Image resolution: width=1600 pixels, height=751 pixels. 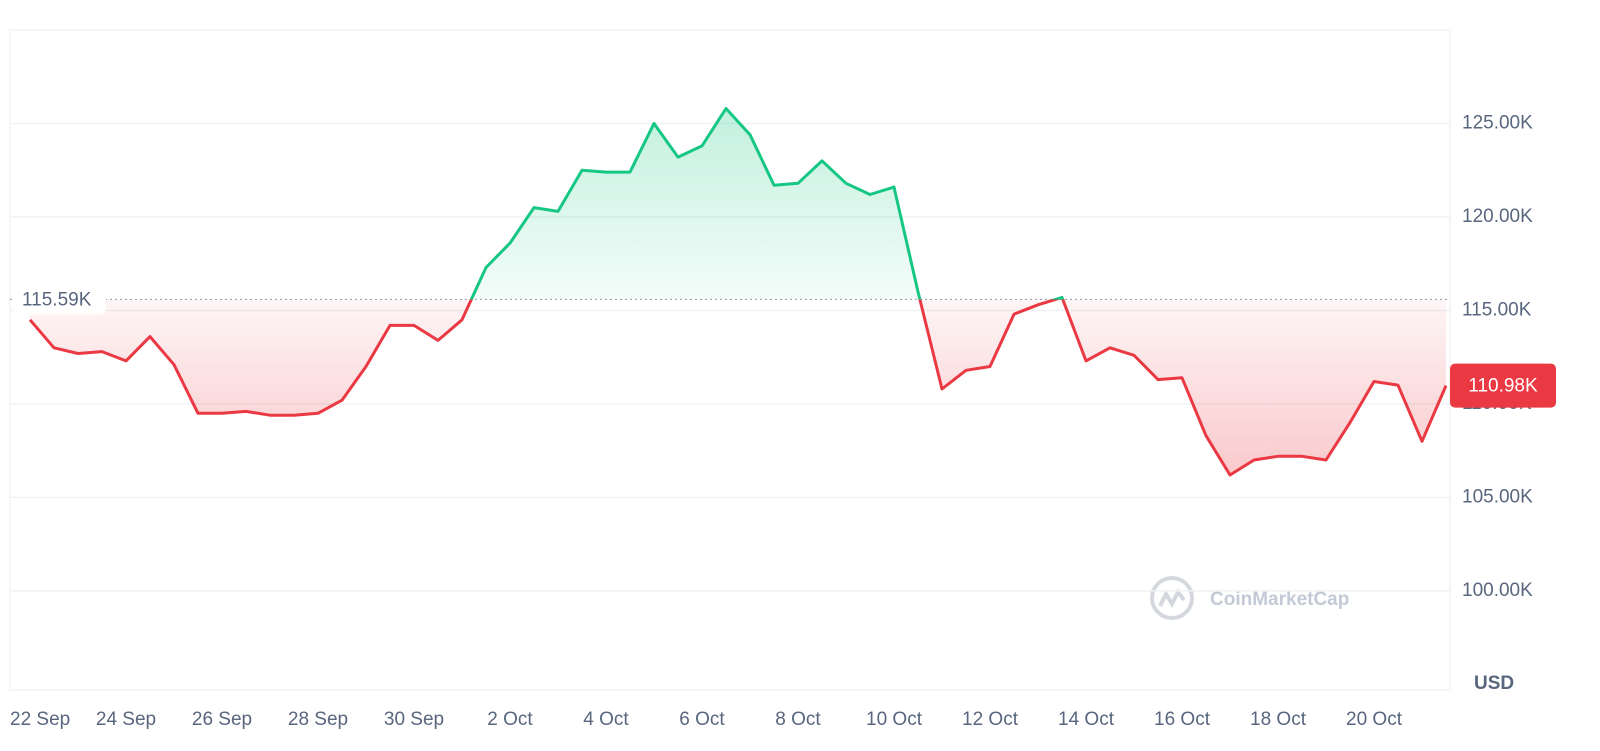 What do you see at coordinates (1497, 123) in the screenshot?
I see `y-tick-label: 125.00K` at bounding box center [1497, 123].